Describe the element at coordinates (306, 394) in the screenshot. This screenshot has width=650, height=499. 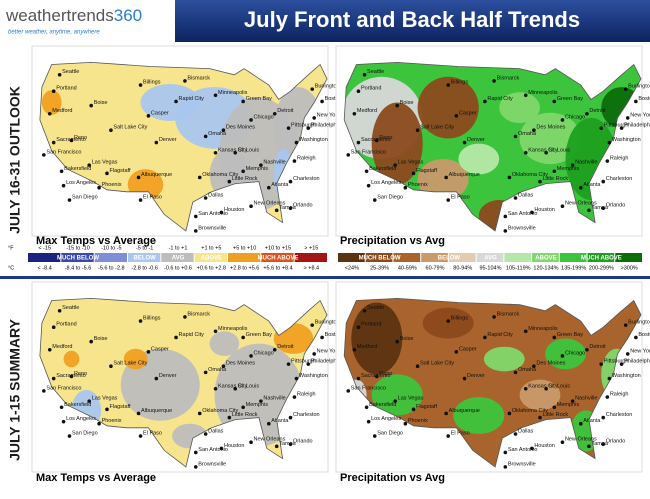
I see `city-label: Raleigh` at that location.